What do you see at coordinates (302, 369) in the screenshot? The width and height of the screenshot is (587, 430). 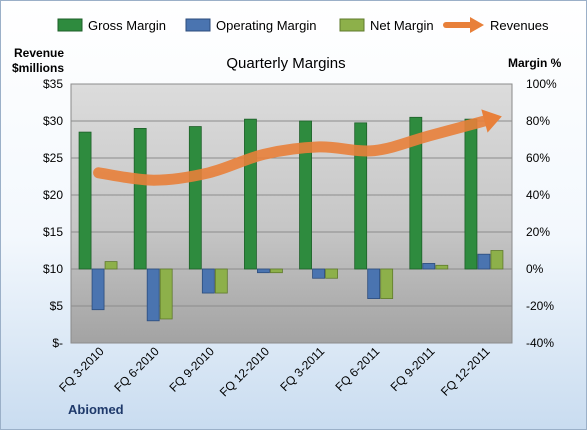 I see `category-label: FQ 3-2011` at bounding box center [302, 369].